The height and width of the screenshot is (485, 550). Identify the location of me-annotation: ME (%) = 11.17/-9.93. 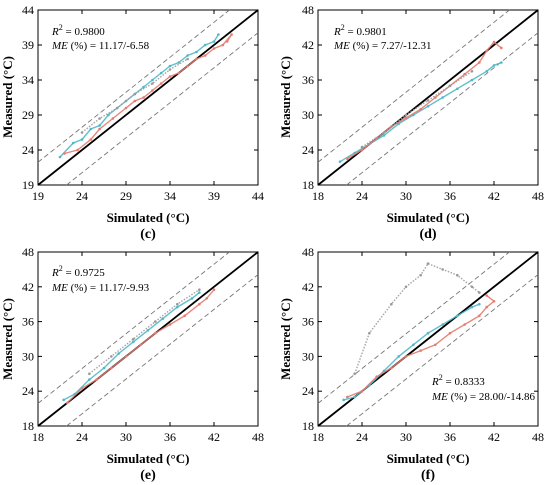
(100, 288).